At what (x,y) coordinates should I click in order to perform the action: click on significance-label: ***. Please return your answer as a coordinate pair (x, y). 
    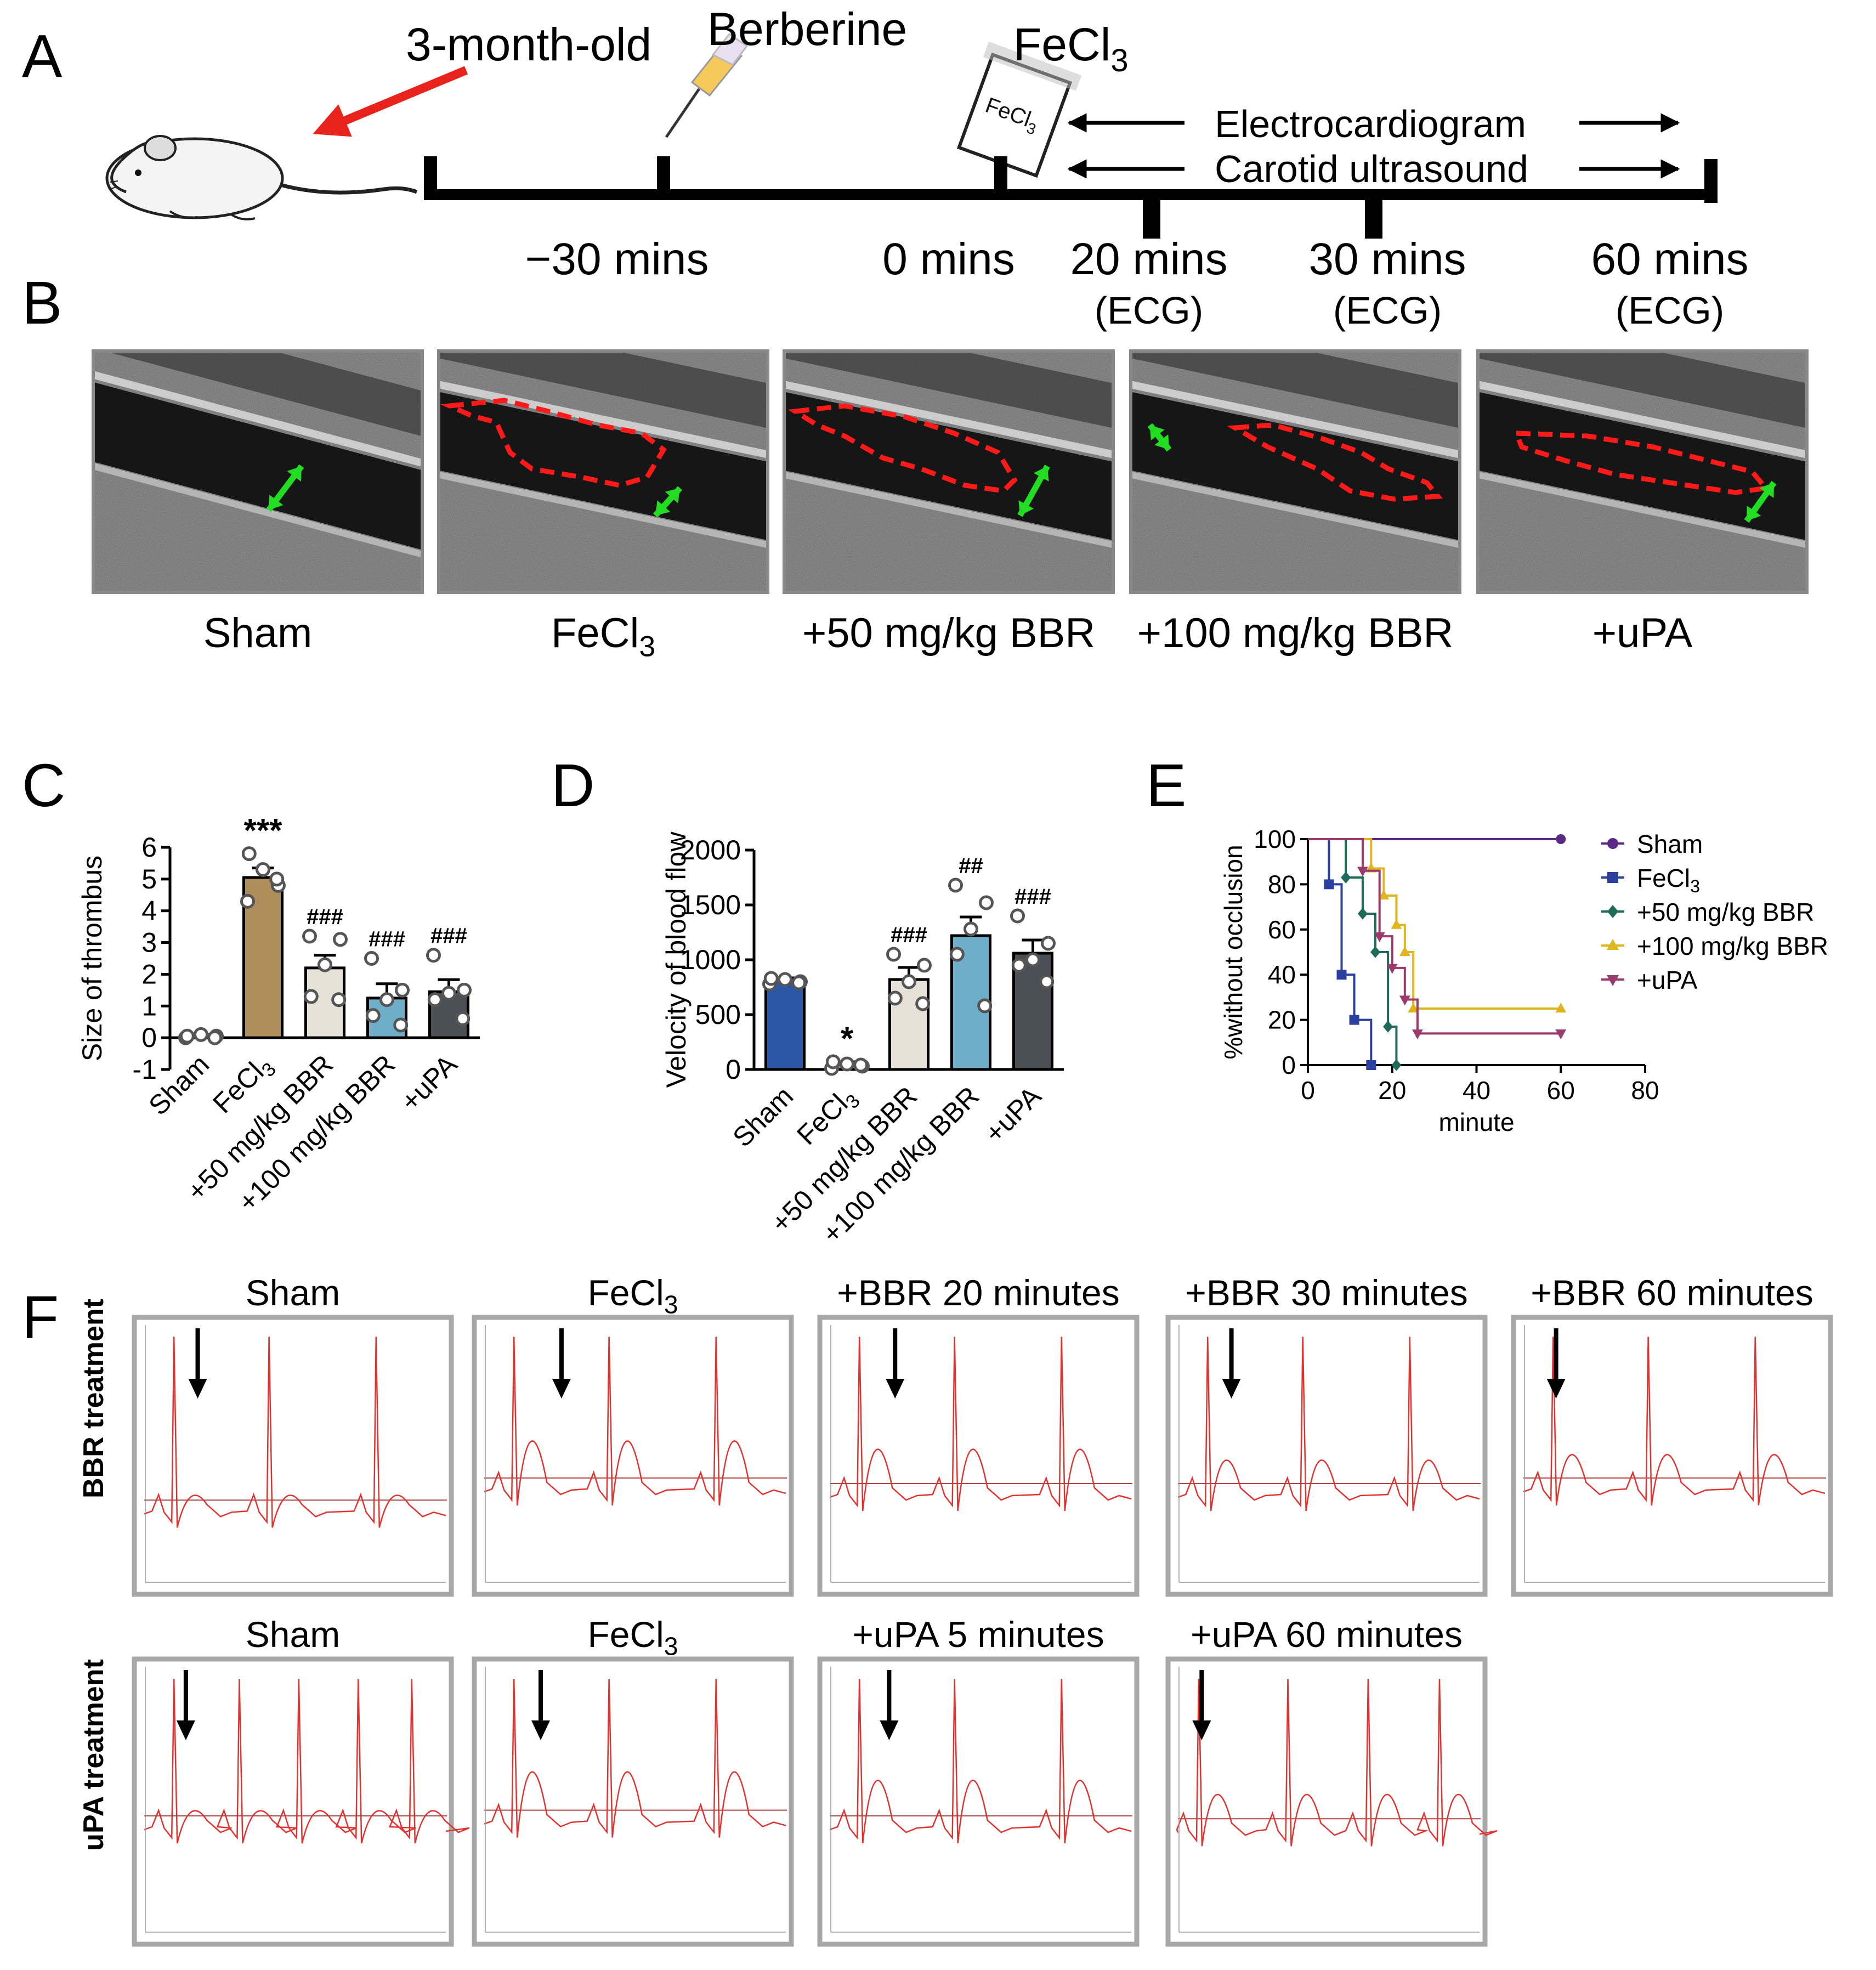
    Looking at the image, I should click on (262, 830).